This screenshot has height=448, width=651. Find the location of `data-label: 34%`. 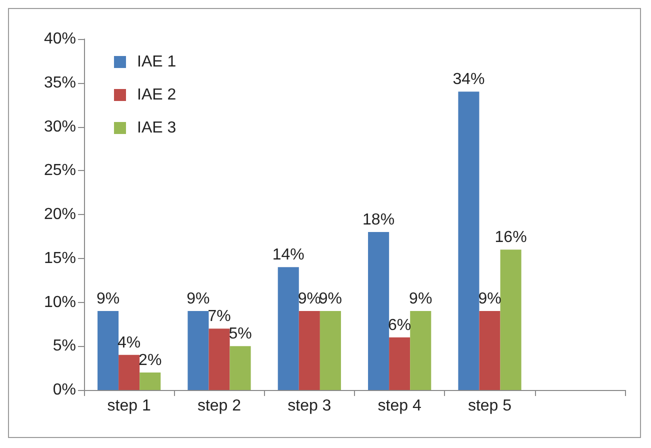

data-label: 34% is located at coordinates (468, 79).